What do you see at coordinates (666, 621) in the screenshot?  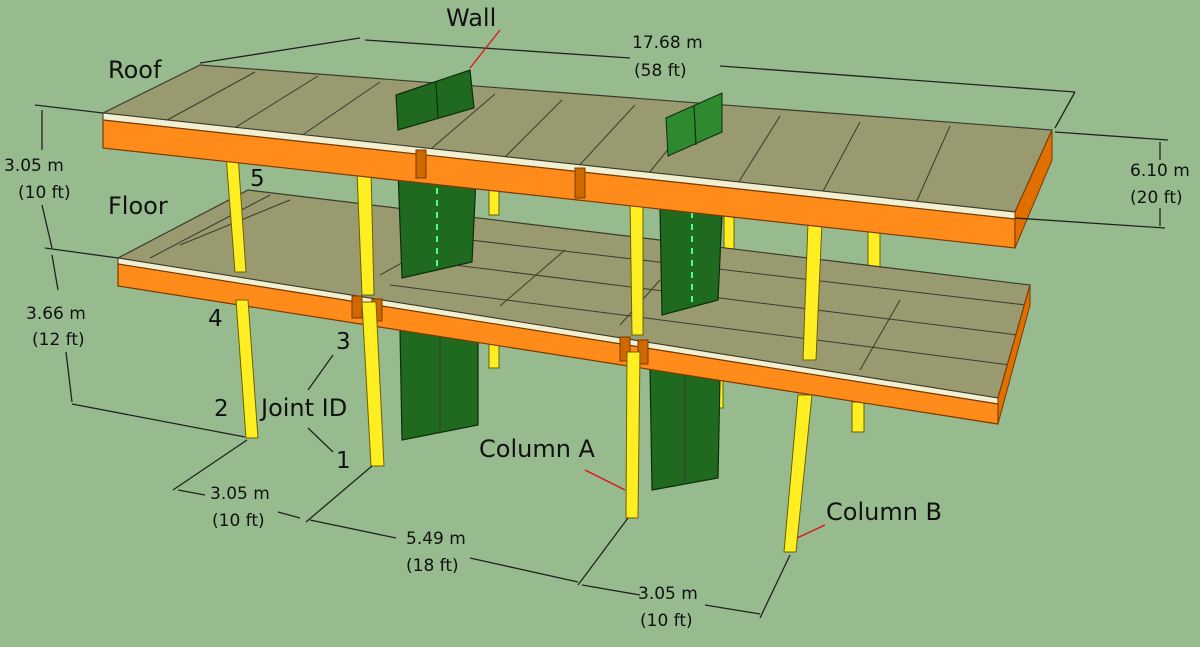 I see `bay3-ft: (10 ft)` at bounding box center [666, 621].